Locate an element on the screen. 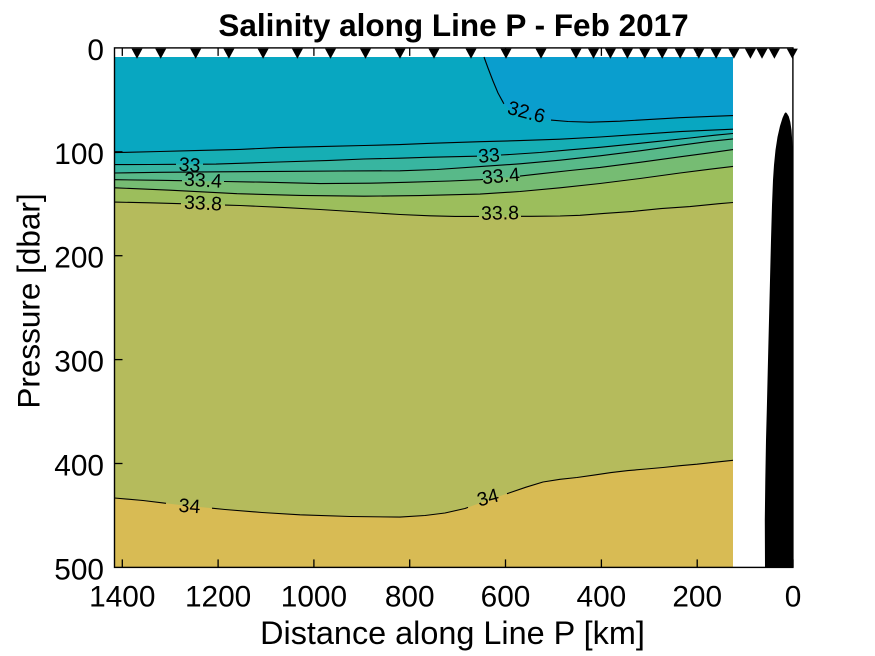 Image resolution: width=875 pixels, height=656 pixels. svg-text: 1200 is located at coordinates (218, 596).